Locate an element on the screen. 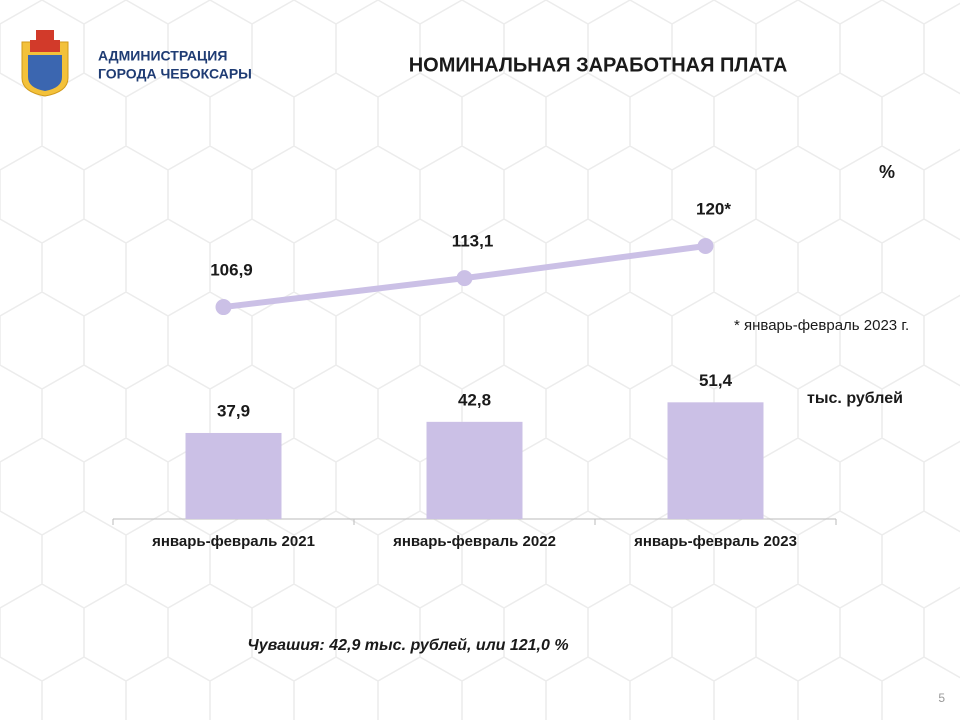 The height and width of the screenshot is (720, 960). x-tick-label: январь-февраль 2022 is located at coordinates (474, 541).